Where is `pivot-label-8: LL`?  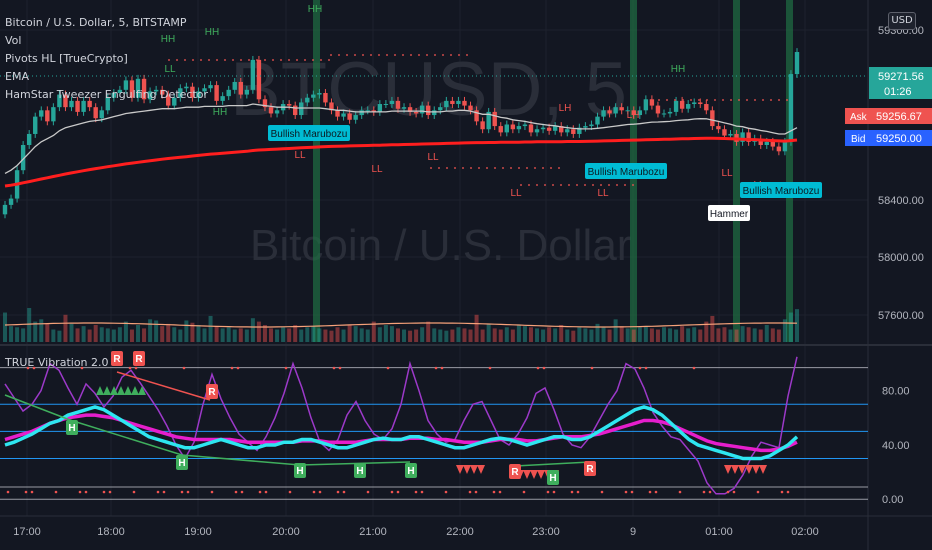
pivot-label-8: LL is located at coordinates (377, 169).